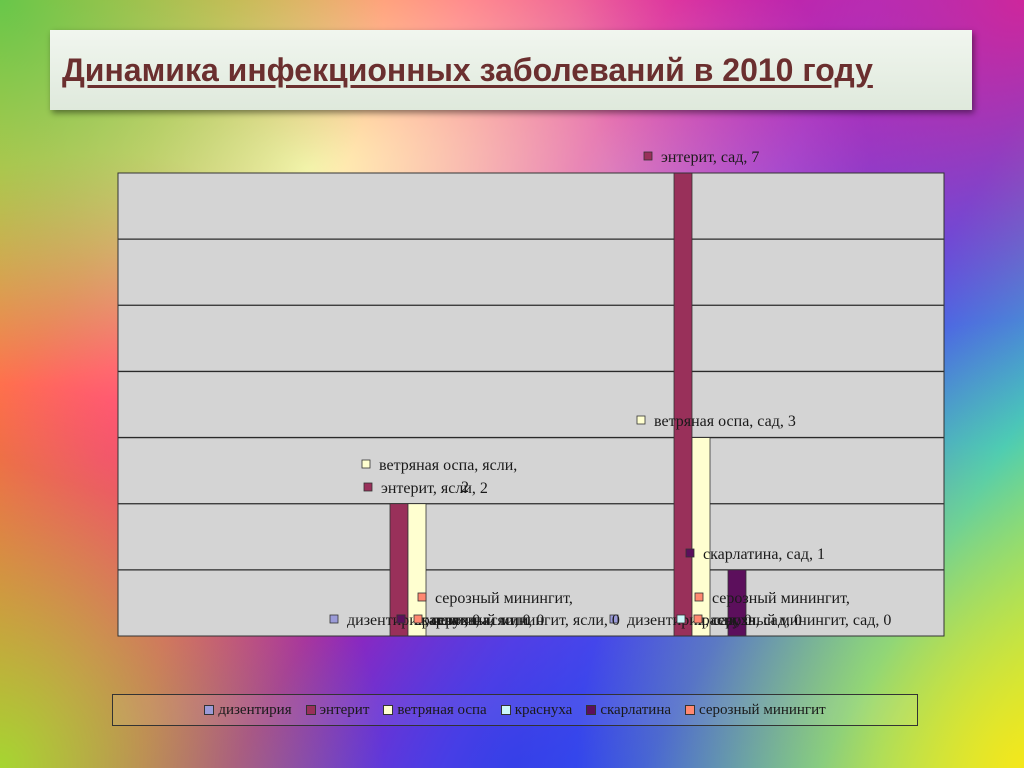 The image size is (1024, 768). I want to click on data-label: скарлатина, сад, 1, so click(764, 554).